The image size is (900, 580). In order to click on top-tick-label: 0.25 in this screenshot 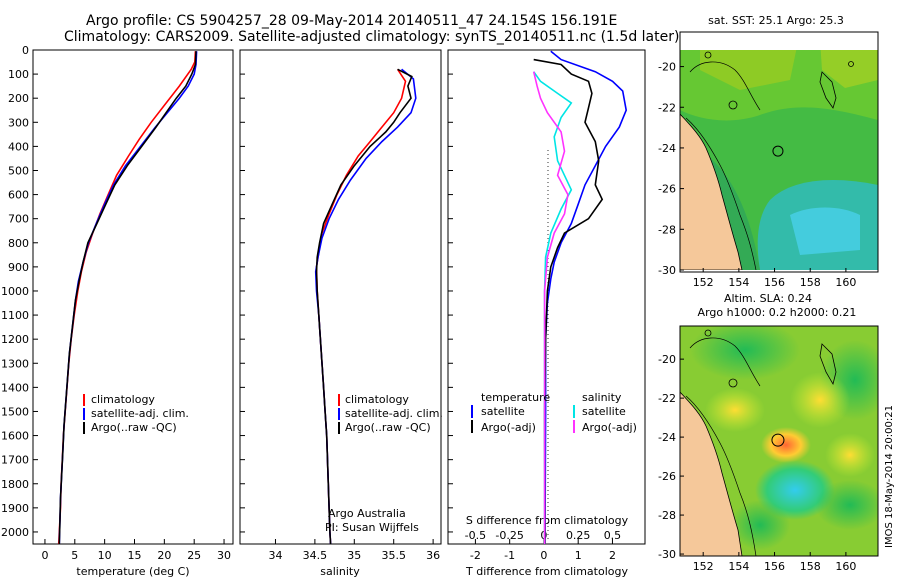, I will do `click(578, 535)`.